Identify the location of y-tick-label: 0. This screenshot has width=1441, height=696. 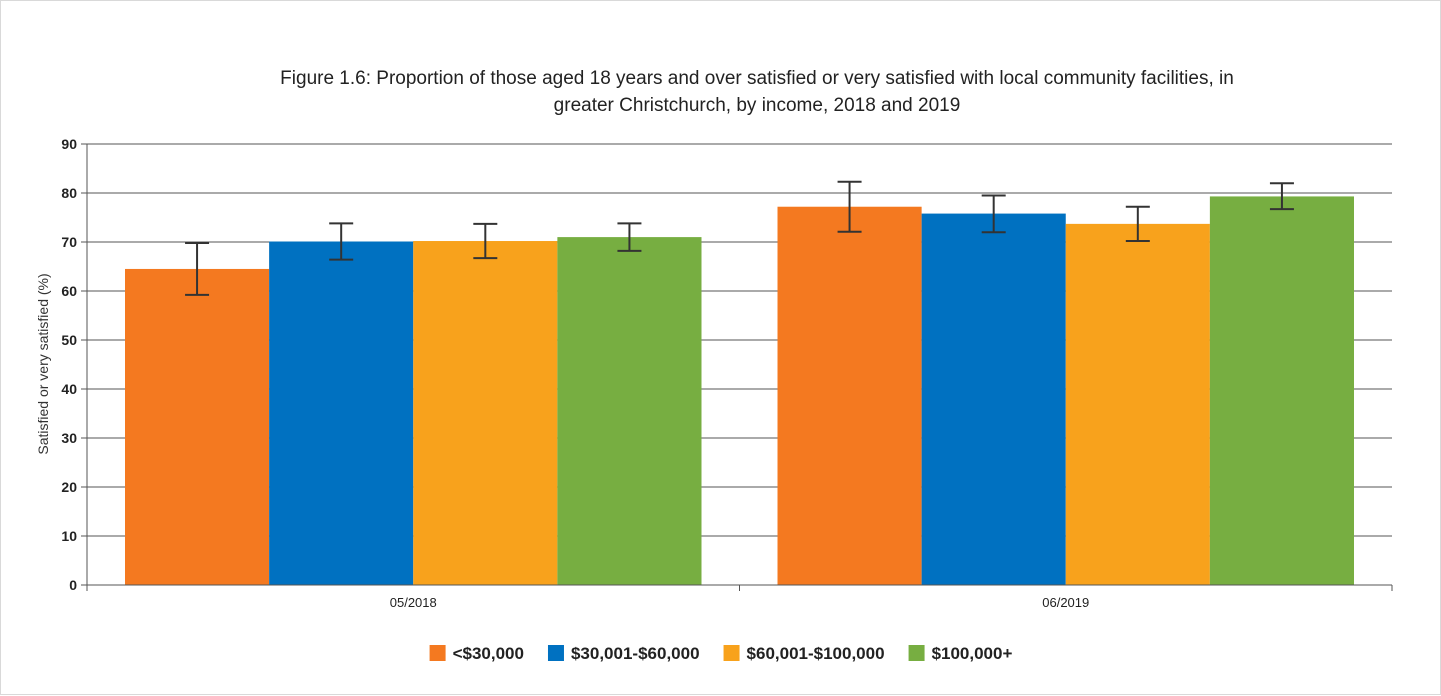
(73, 585).